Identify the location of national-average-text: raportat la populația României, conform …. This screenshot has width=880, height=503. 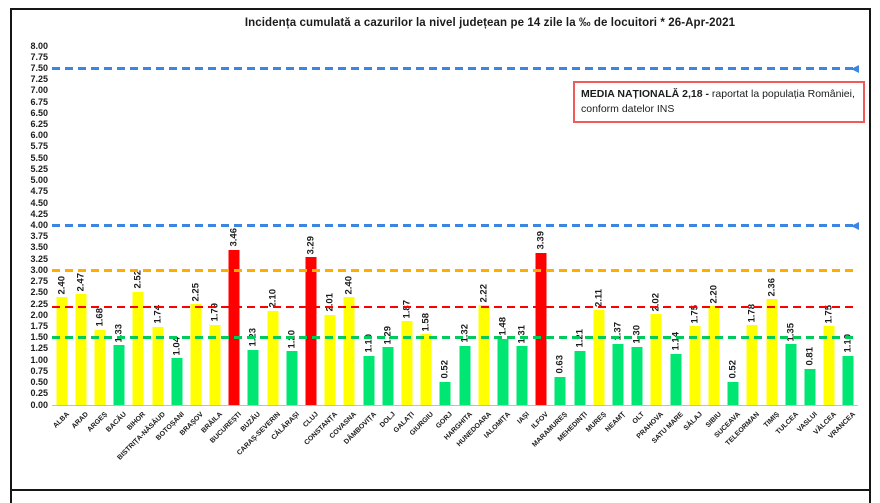
(718, 101).